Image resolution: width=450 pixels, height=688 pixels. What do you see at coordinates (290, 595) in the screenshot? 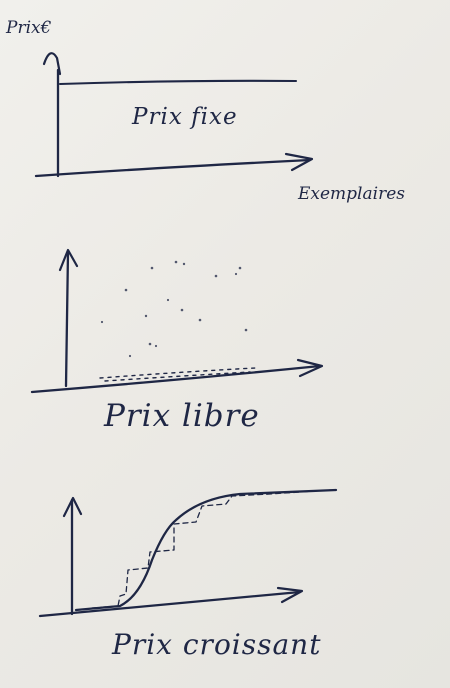
I see `x-axis-arrow-rising` at bounding box center [290, 595].